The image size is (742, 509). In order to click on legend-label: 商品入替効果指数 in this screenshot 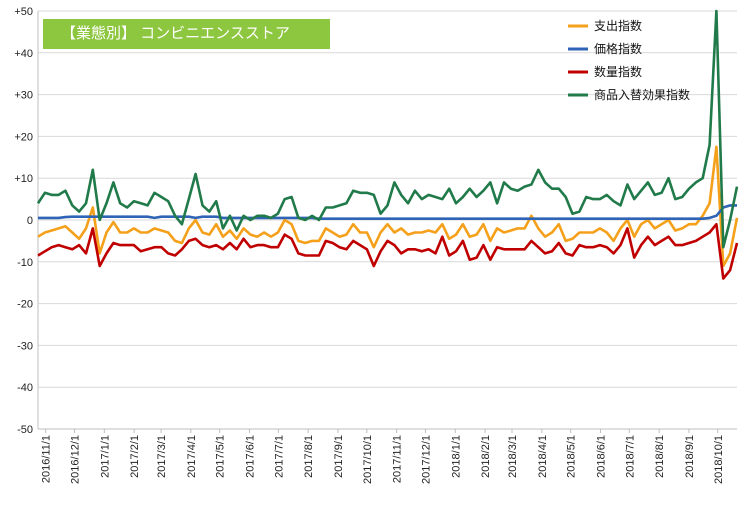, I will do `click(642, 94)`.